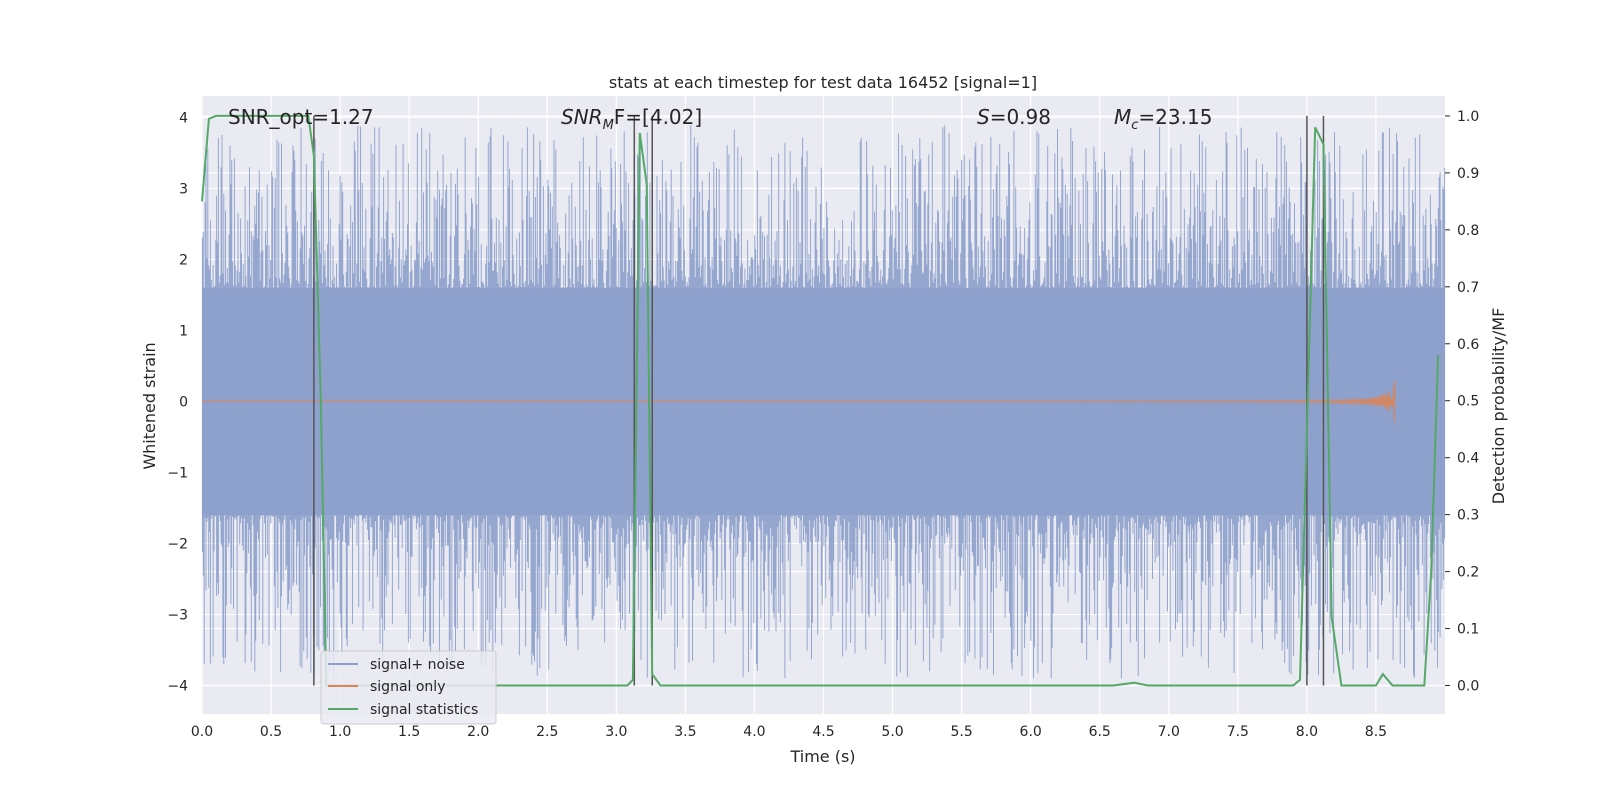 The image size is (1600, 800). What do you see at coordinates (183, 260) in the screenshot?
I see `y-left-tick-label: 2` at bounding box center [183, 260].